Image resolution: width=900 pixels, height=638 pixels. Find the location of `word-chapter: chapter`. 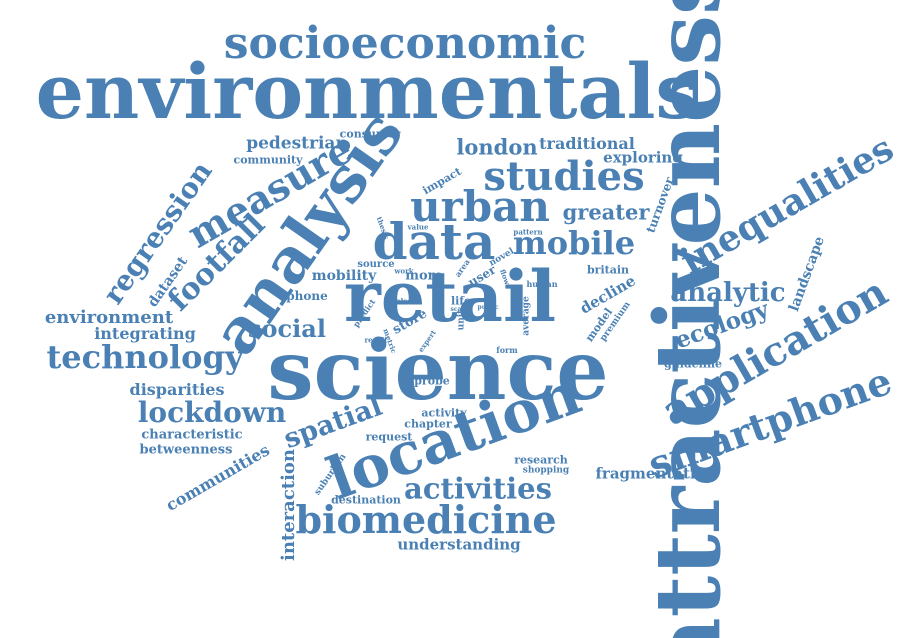

word-chapter: chapter is located at coordinates (428, 424).